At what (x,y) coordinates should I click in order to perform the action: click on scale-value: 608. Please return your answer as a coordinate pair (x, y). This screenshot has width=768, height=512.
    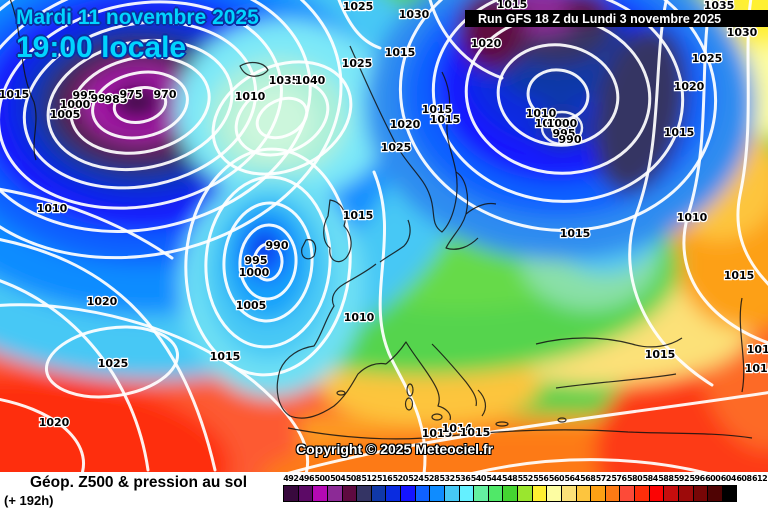
    Looking at the image, I should click on (744, 478).